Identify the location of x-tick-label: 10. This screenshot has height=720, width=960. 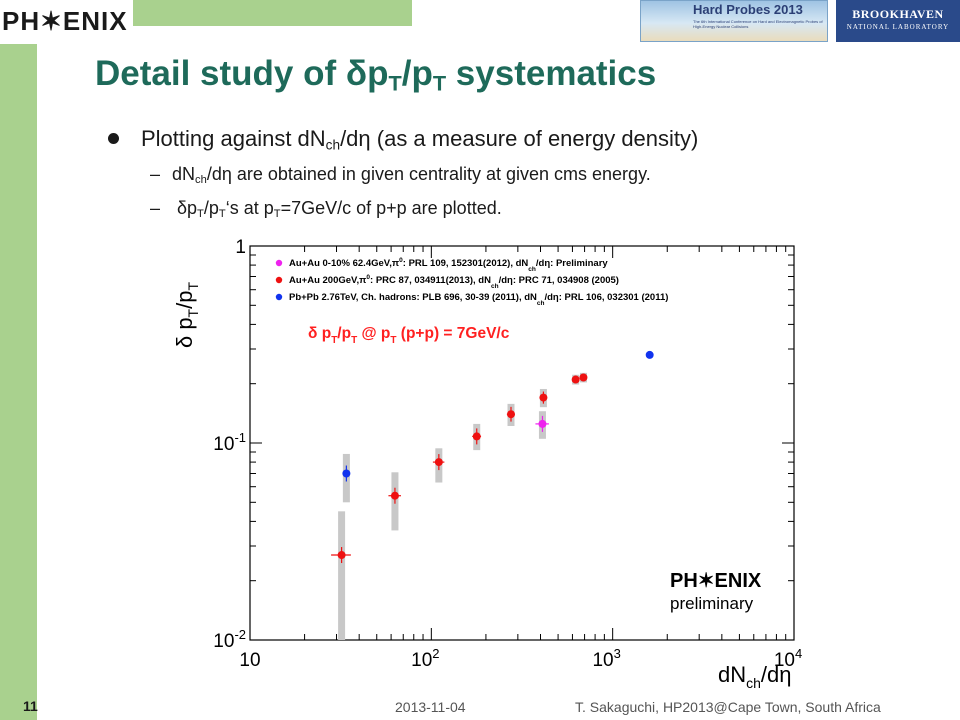
(249, 660).